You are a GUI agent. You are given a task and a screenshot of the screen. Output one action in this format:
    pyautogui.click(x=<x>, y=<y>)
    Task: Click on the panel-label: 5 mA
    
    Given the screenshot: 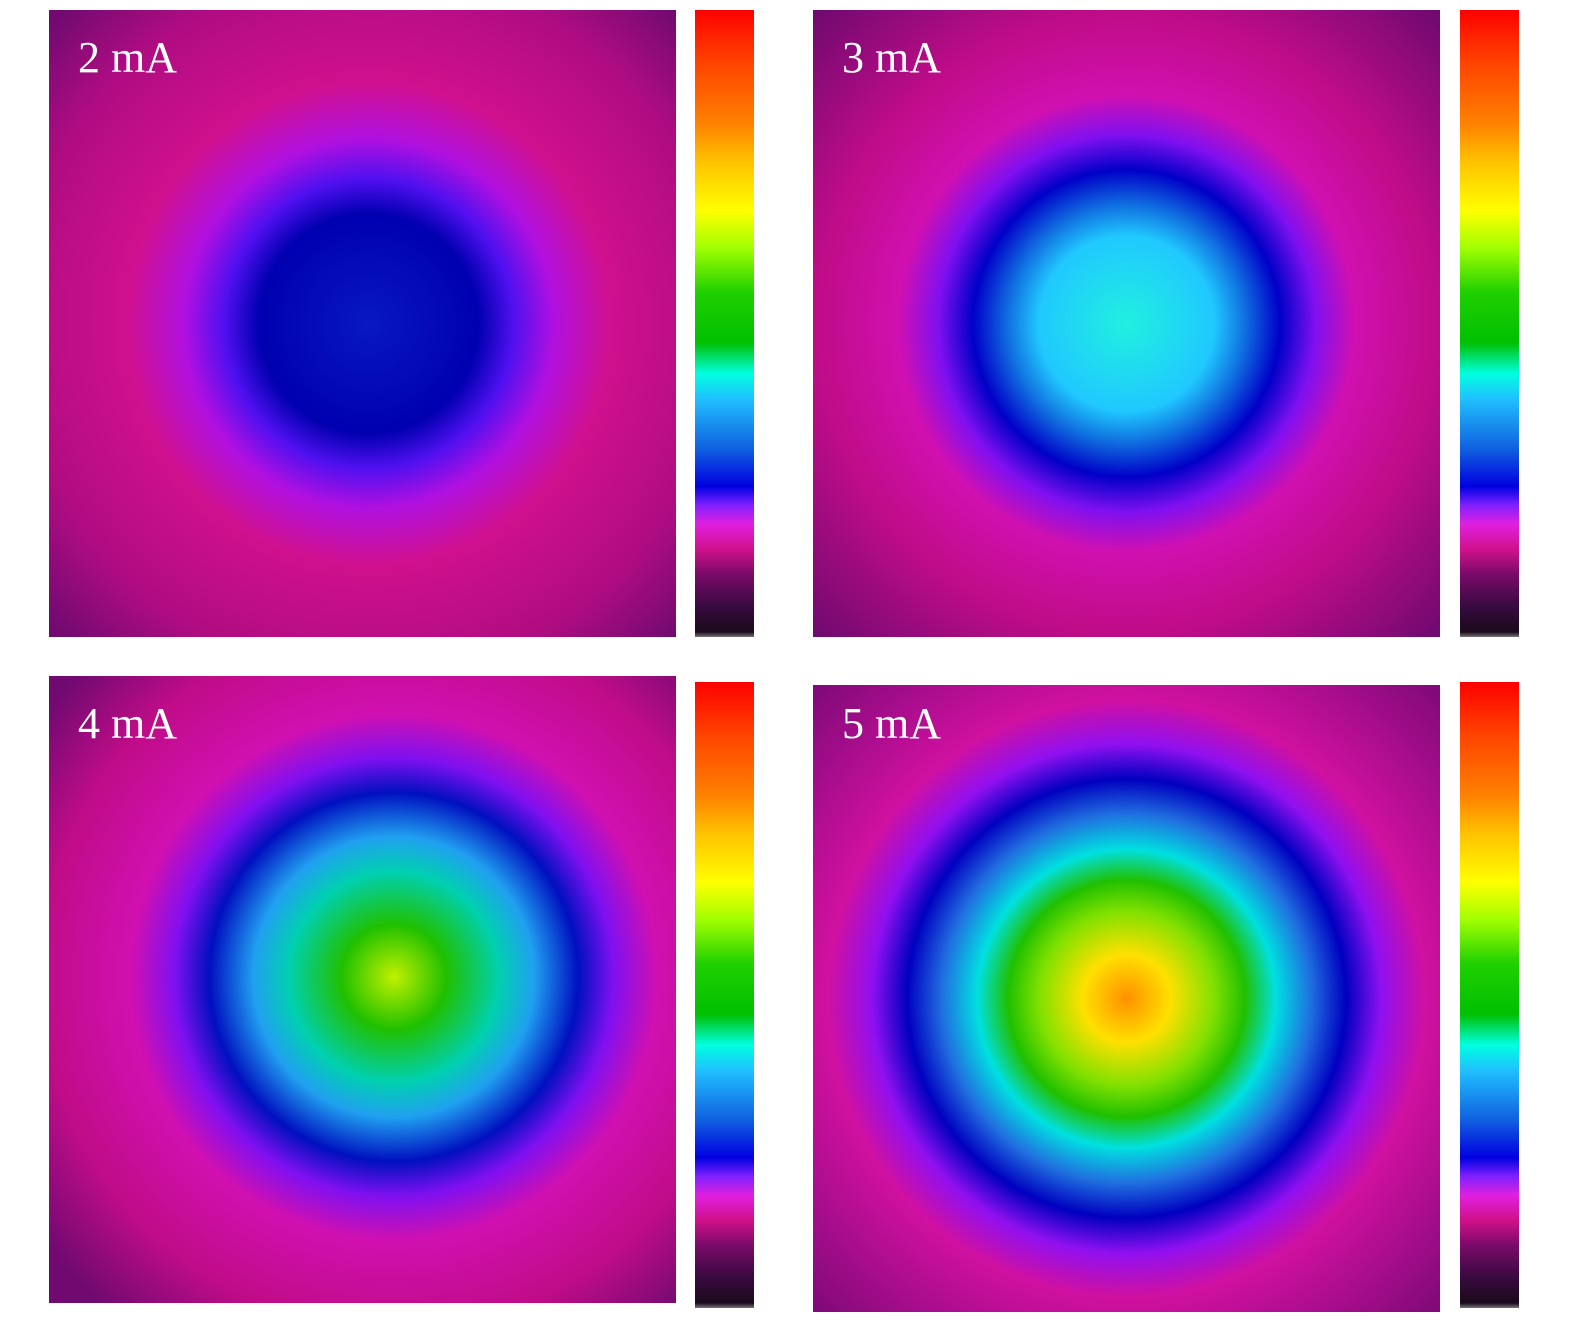 What is the action you would take?
    pyautogui.click(x=891, y=723)
    